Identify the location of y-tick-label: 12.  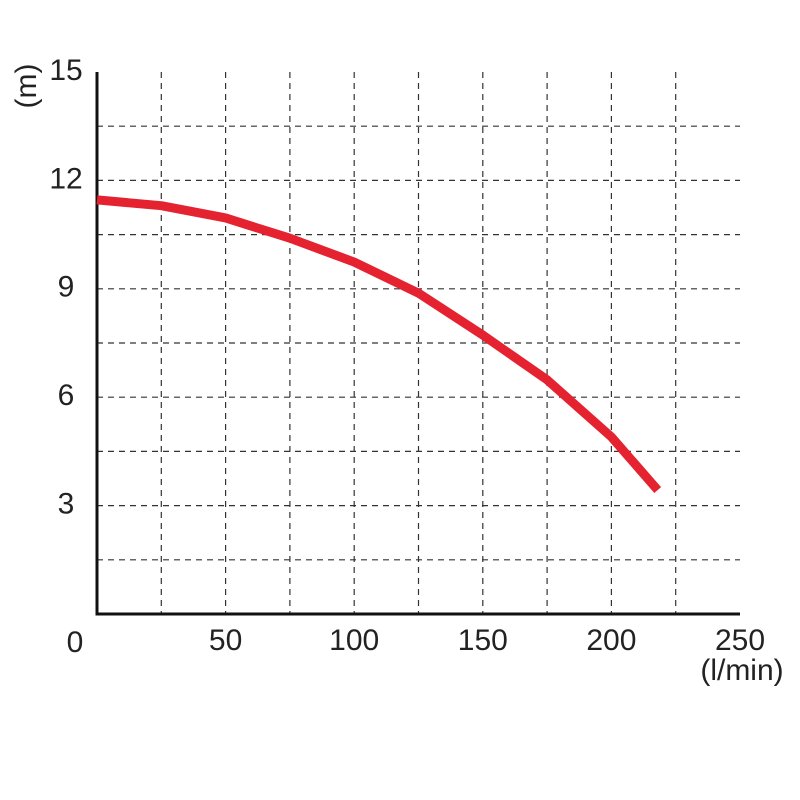
(65, 178).